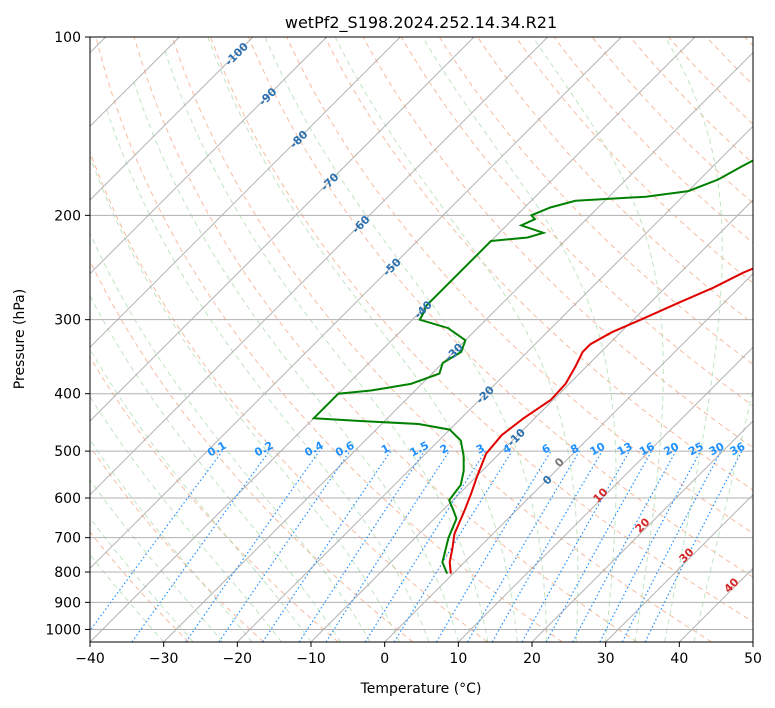  What do you see at coordinates (360, 224) in the screenshot?
I see `dry-adiabat-label: -60` at bounding box center [360, 224].